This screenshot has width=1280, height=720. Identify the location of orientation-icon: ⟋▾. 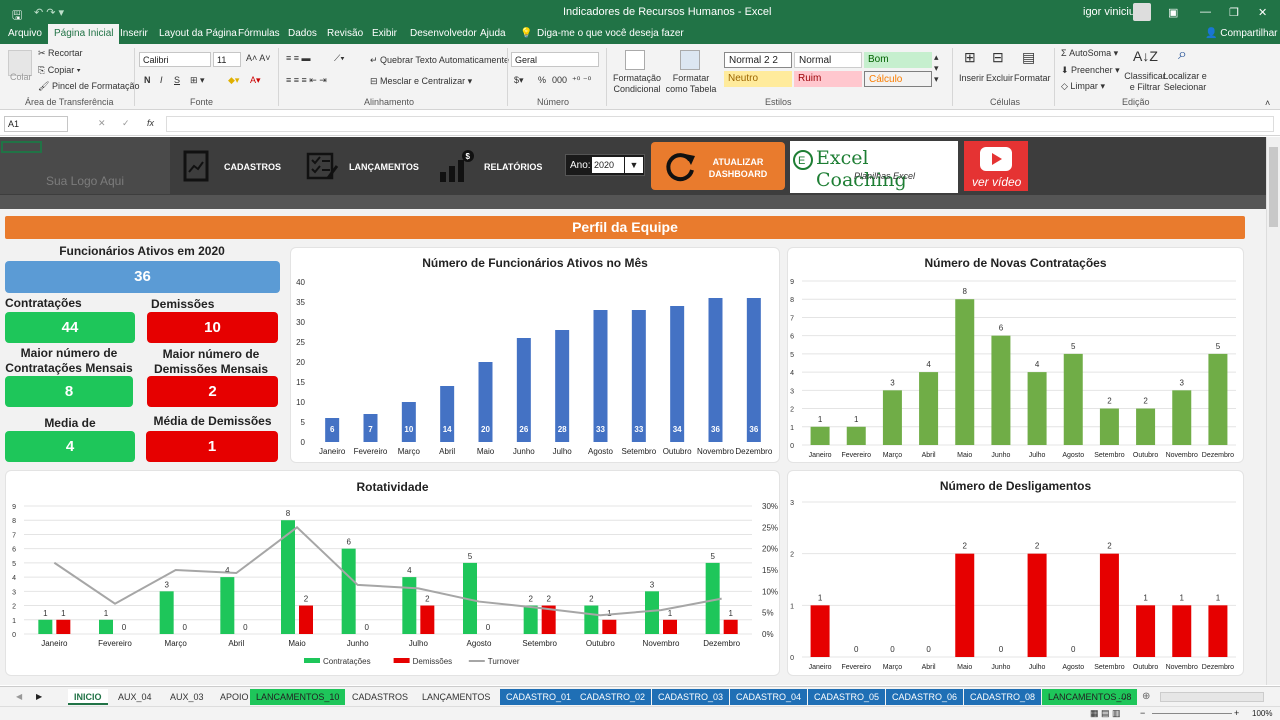
(339, 58).